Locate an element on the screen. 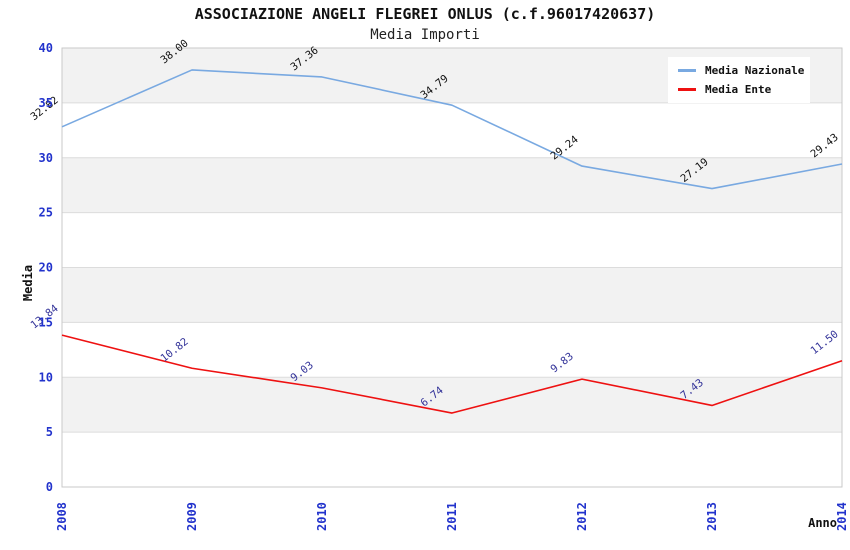 The height and width of the screenshot is (550, 850). x-tick-label: 2012 is located at coordinates (582, 516).